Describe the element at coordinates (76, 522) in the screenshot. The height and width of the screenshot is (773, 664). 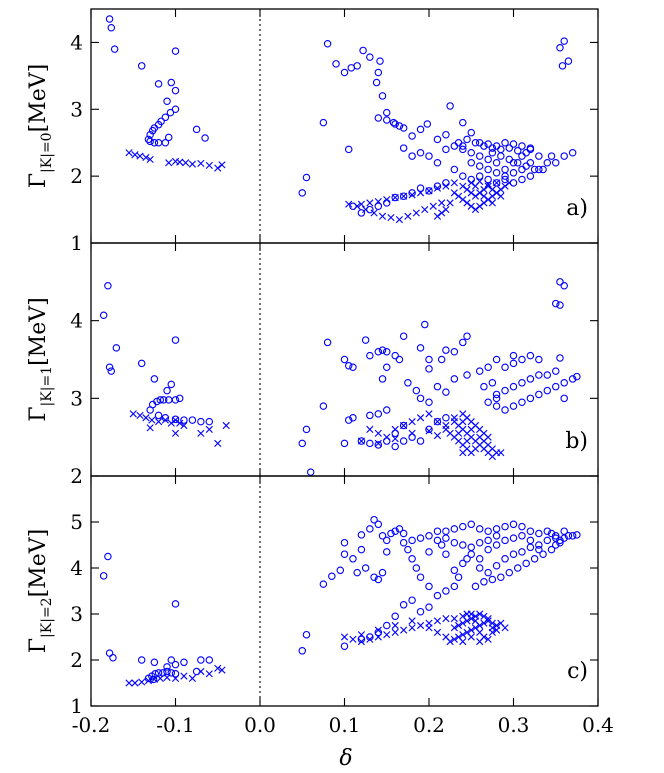
I see `y-tick-label: 5` at that location.